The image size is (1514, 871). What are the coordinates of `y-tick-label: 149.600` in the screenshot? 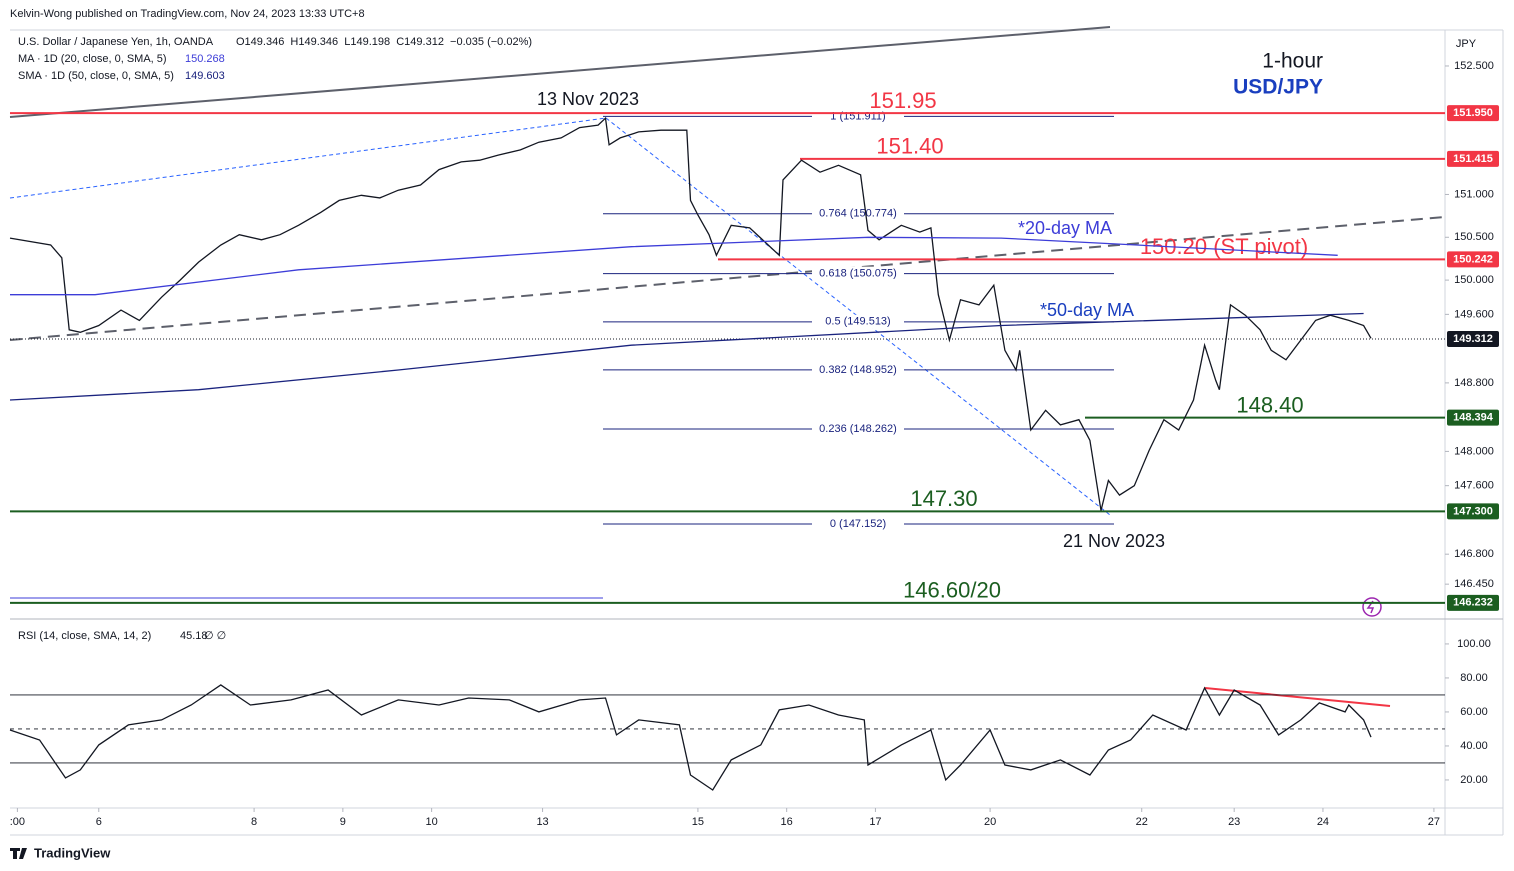 It's located at (1474, 314).